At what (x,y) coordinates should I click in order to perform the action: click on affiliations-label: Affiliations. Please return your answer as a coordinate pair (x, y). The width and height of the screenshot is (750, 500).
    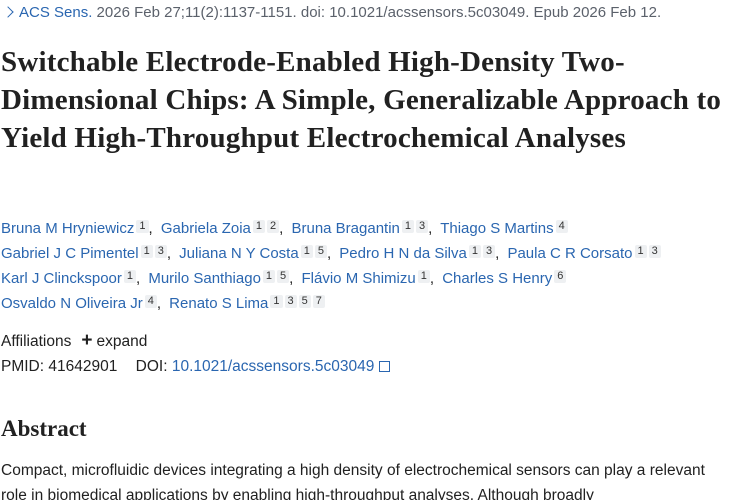
    Looking at the image, I should click on (36, 341).